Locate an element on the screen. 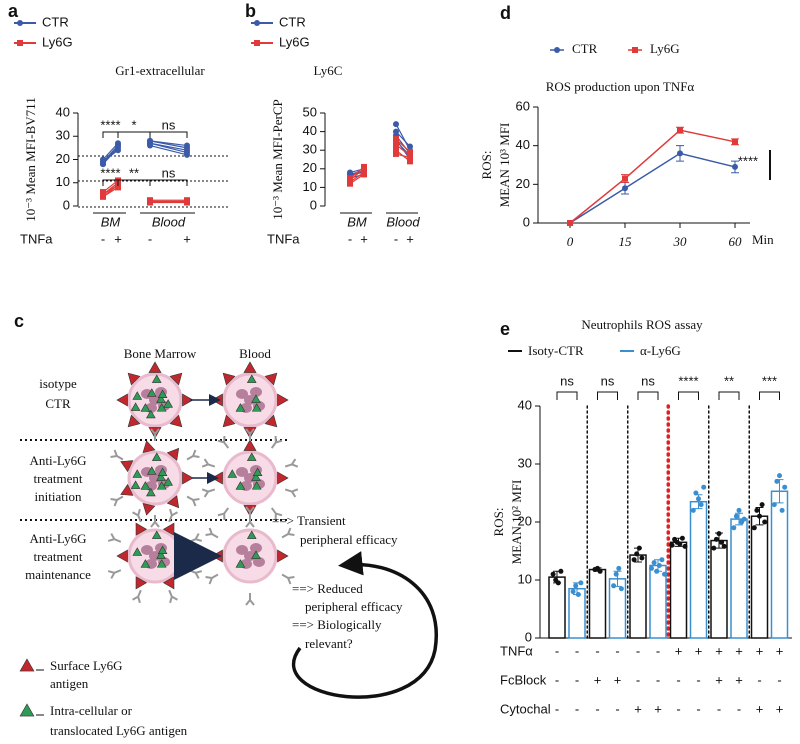 This screenshot has height=744, width=800. y-axis-label: MEAN 10³ MFI is located at coordinates (504, 165).